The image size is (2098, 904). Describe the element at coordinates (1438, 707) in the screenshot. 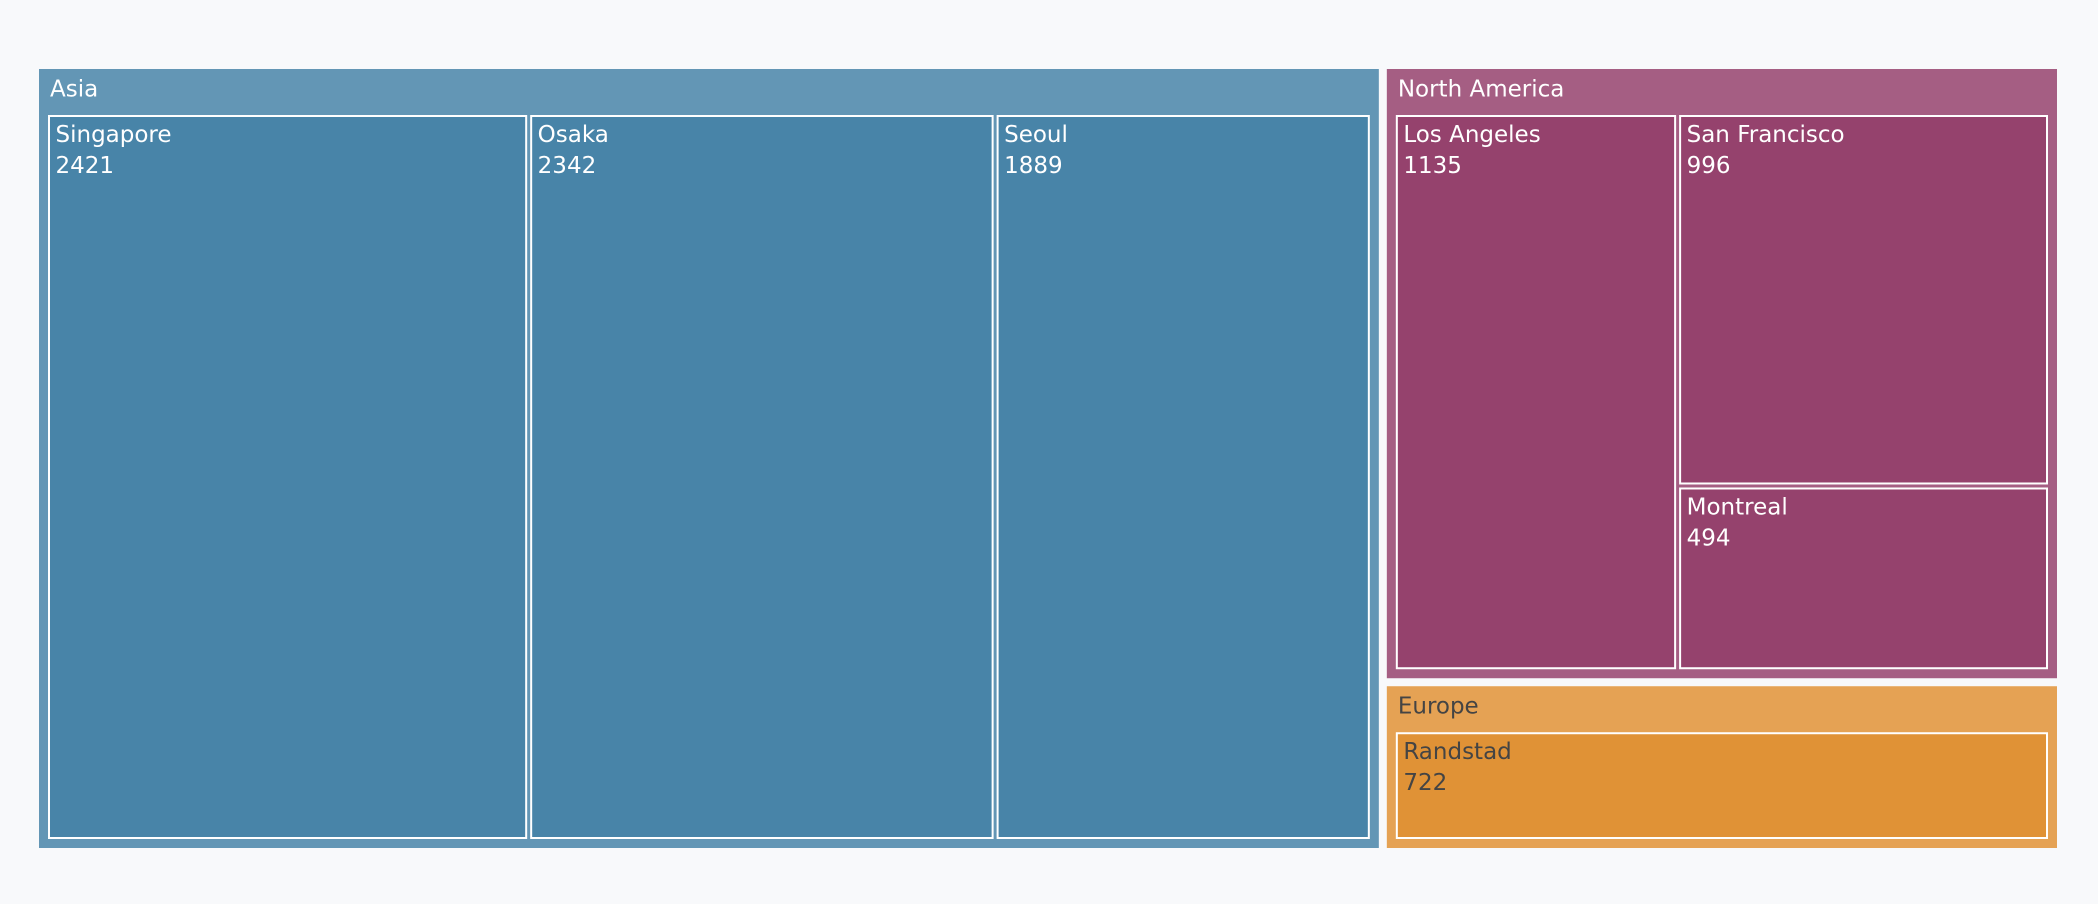

I see `group-label: Europe` at that location.